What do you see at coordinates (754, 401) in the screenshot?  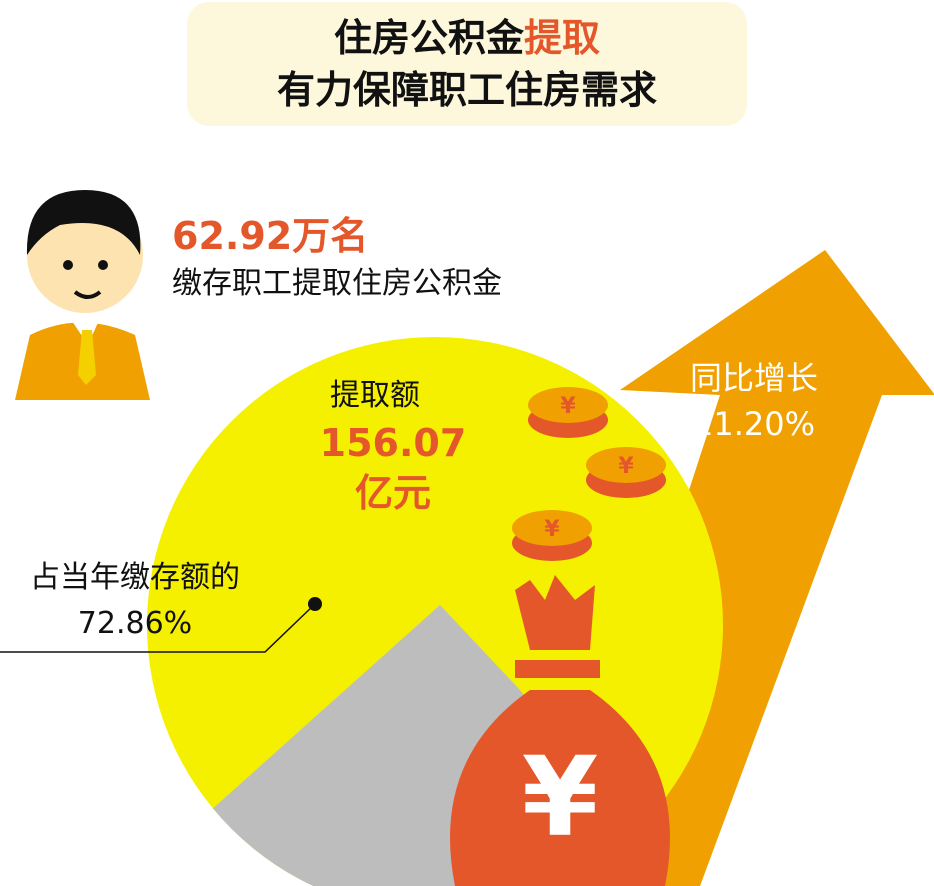 I see `growth-callout: 同比增长 11.20%` at bounding box center [754, 401].